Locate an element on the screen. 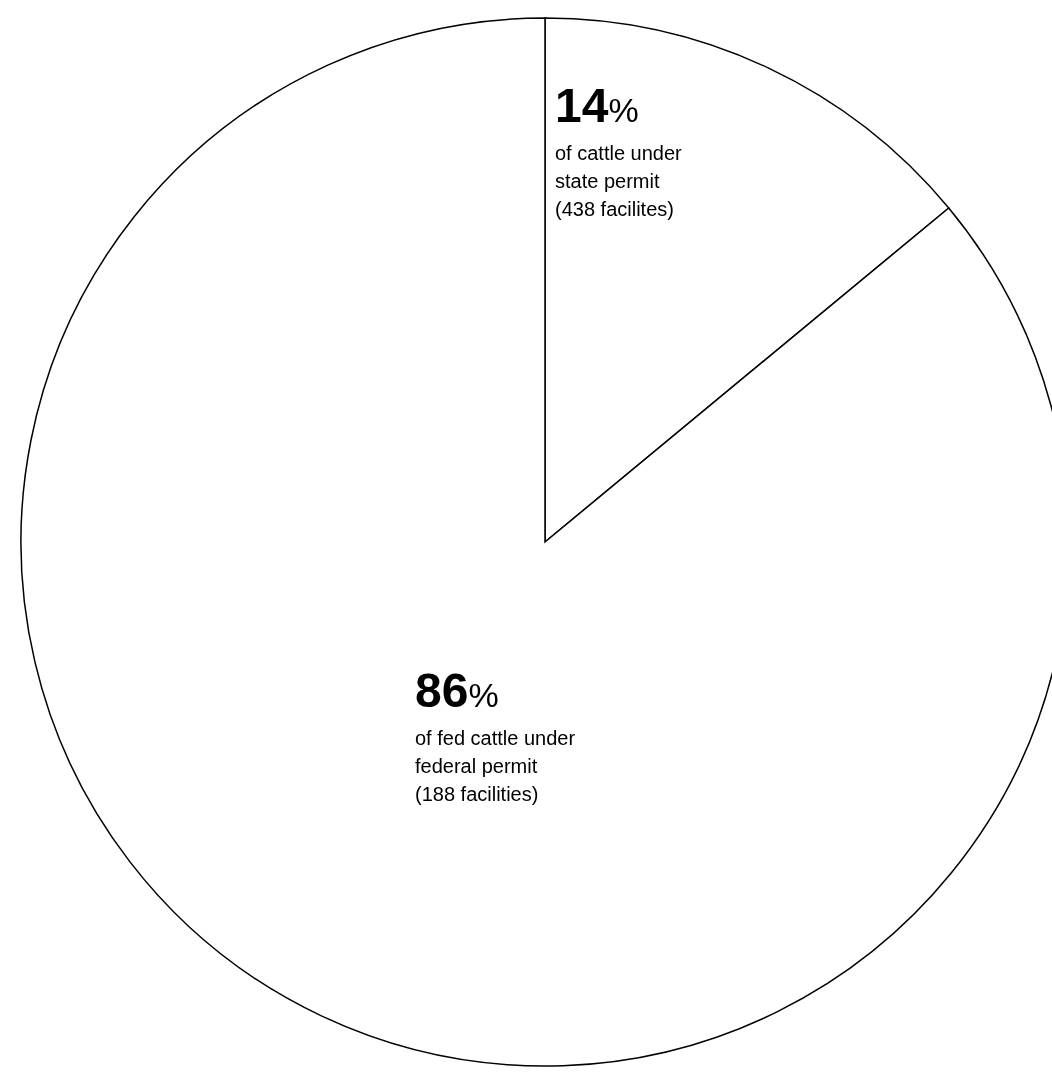 Image resolution: width=1052 pixels, height=1076 pixels. slice-label: of cattle under state permit (438 facilites) is located at coordinates (619, 181).